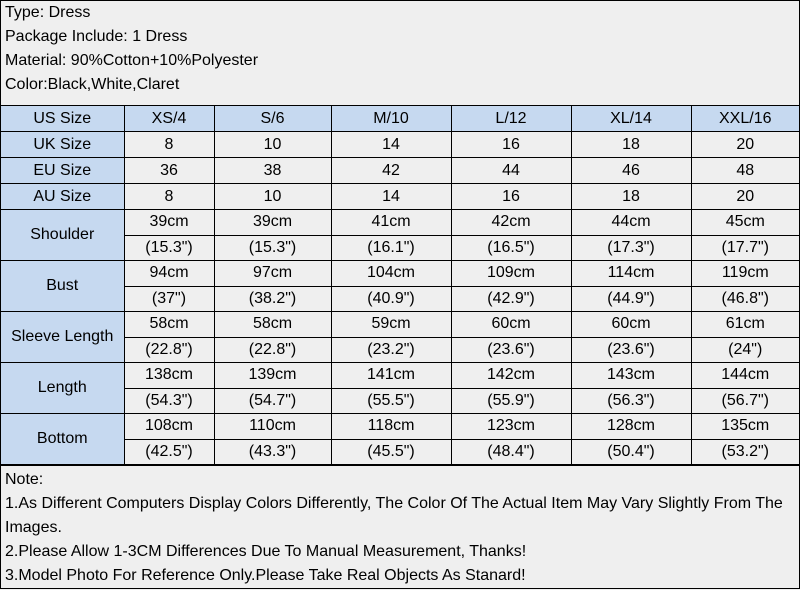 The image size is (800, 590). Describe the element at coordinates (511, 170) in the screenshot. I see `cell: 44` at that location.